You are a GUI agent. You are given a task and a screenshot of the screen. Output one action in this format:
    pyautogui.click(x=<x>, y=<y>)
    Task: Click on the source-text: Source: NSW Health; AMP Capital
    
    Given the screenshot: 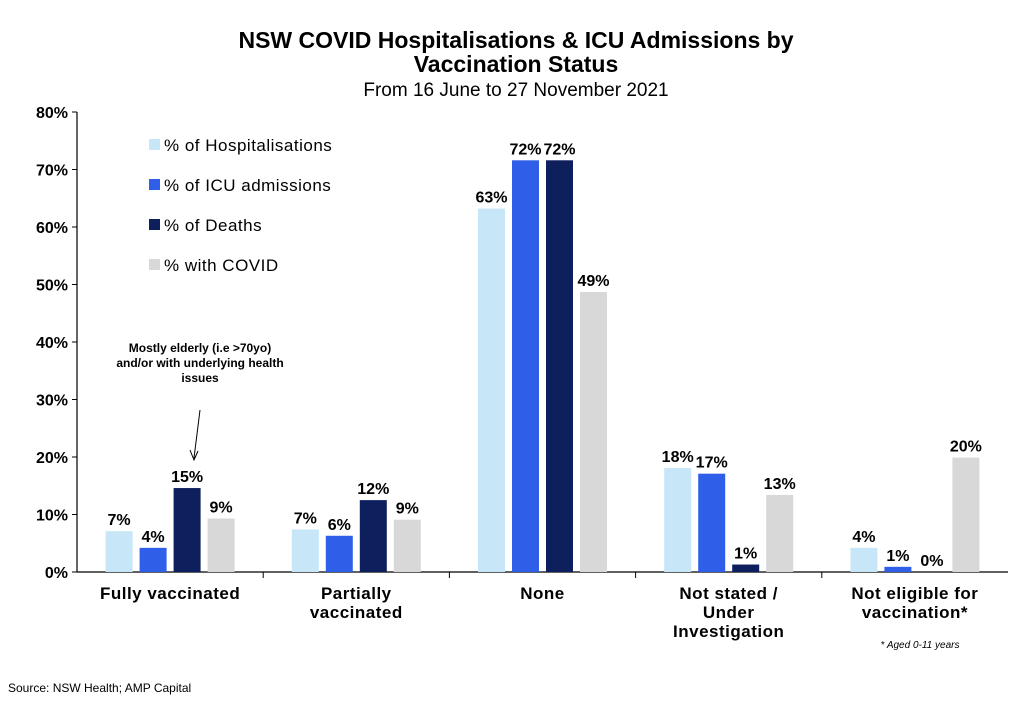 What is the action you would take?
    pyautogui.click(x=100, y=688)
    